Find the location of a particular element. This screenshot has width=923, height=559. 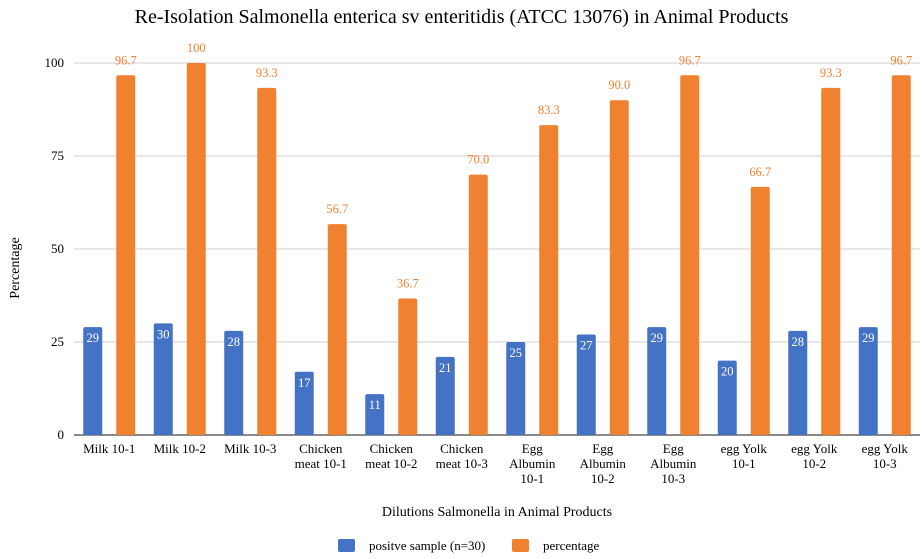

x-tick-label: Milk 10-3 is located at coordinates (250, 448).